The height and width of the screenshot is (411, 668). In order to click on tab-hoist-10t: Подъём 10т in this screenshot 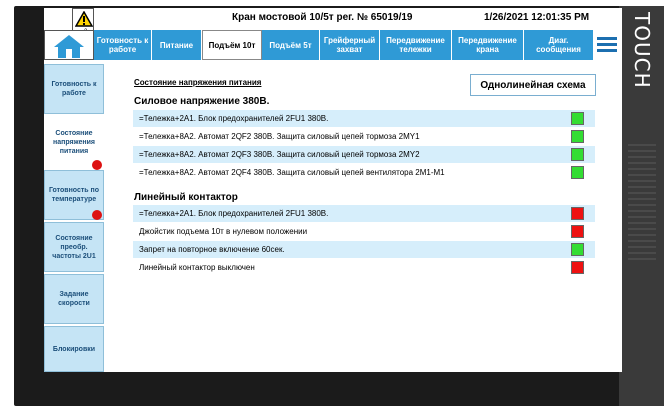, I will do `click(232, 45)`.